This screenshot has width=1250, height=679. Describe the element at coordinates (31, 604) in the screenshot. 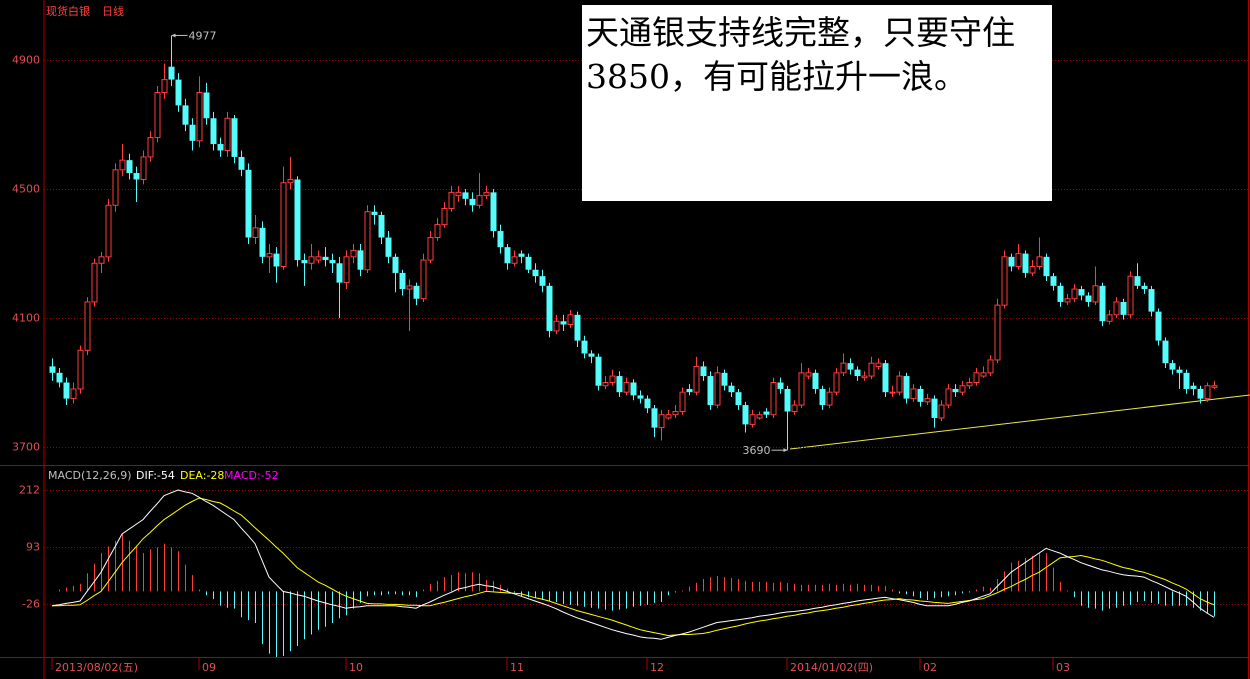

I see `y-tick-label: -26` at that location.